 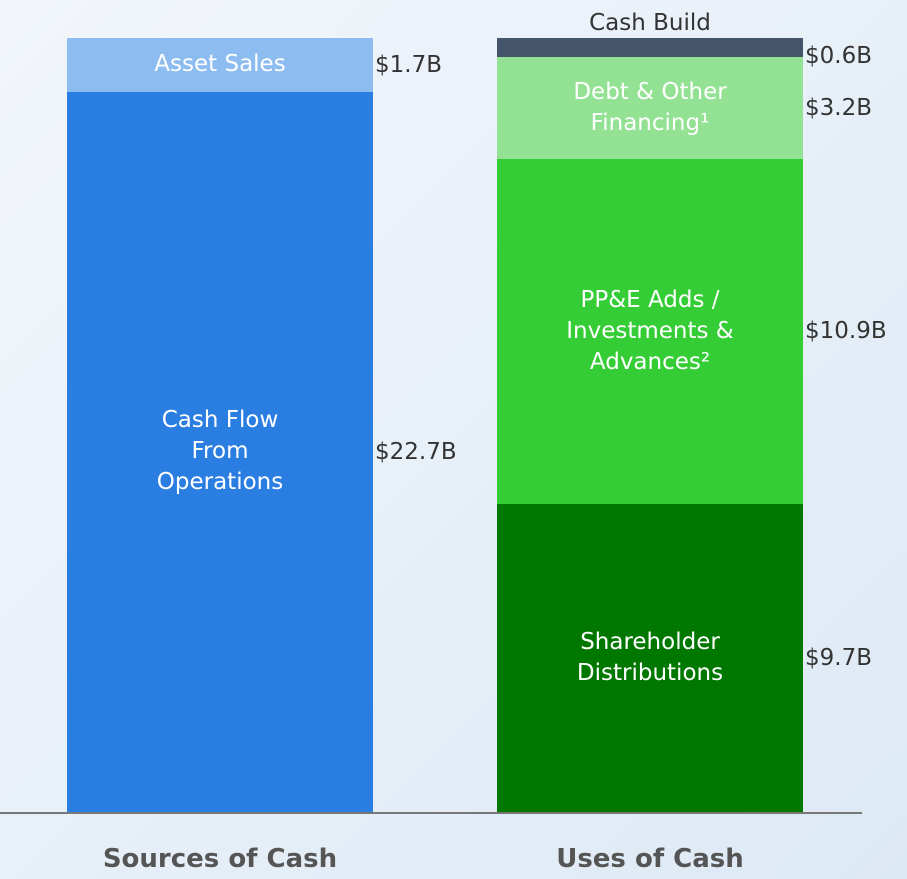 I want to click on segment-label: Debt & Other Financing¹, so click(x=650, y=107).